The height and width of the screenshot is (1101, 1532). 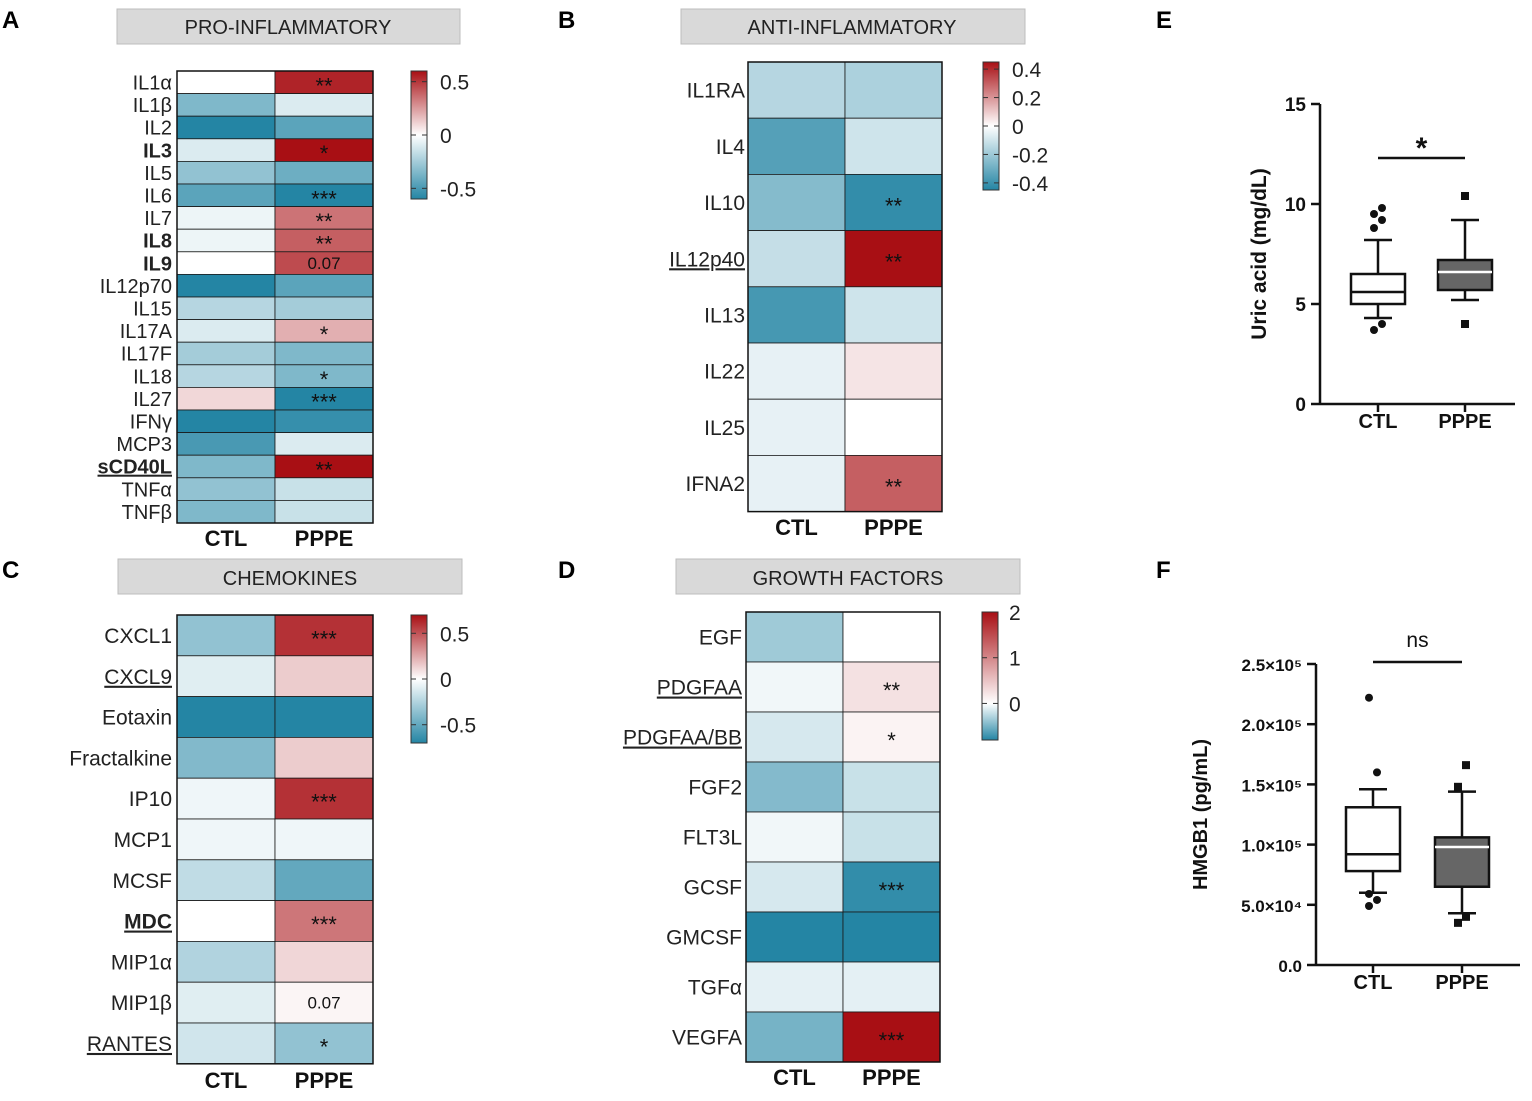 What do you see at coordinates (796, 315) in the screenshot?
I see `heatmap-cell-il13-ctl` at bounding box center [796, 315].